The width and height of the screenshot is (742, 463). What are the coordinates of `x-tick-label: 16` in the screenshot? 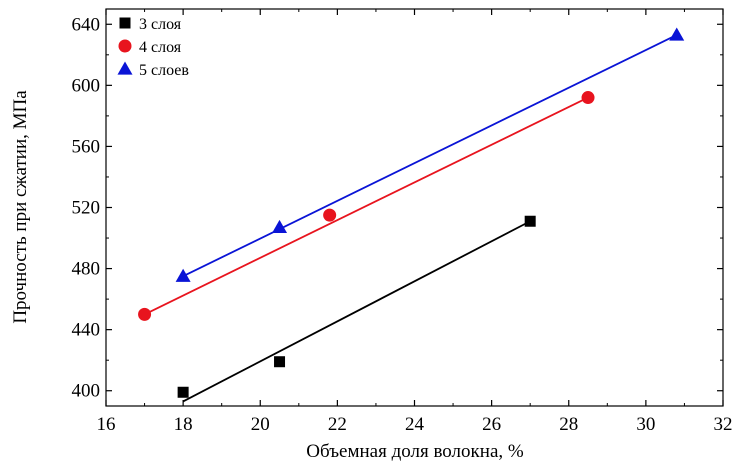 It's located at (106, 424).